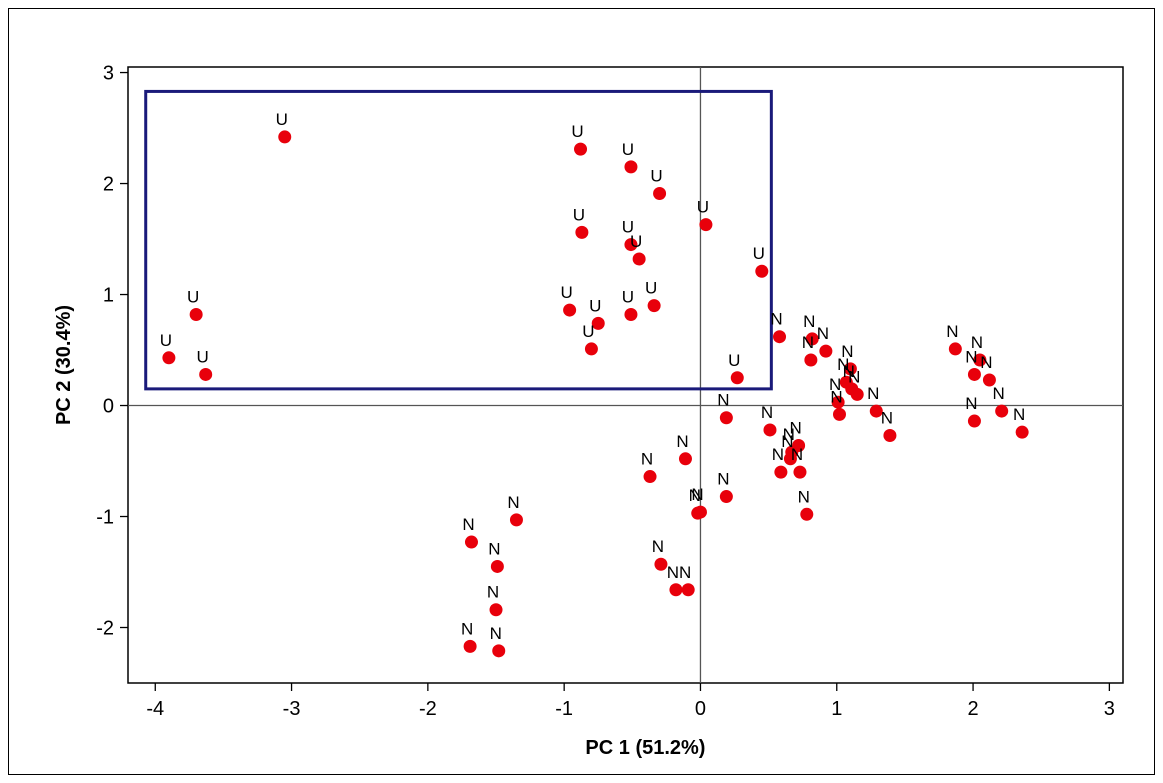 The image size is (1163, 783). I want to click on x-axis-title: PC 1 (51.2%), so click(645, 748).